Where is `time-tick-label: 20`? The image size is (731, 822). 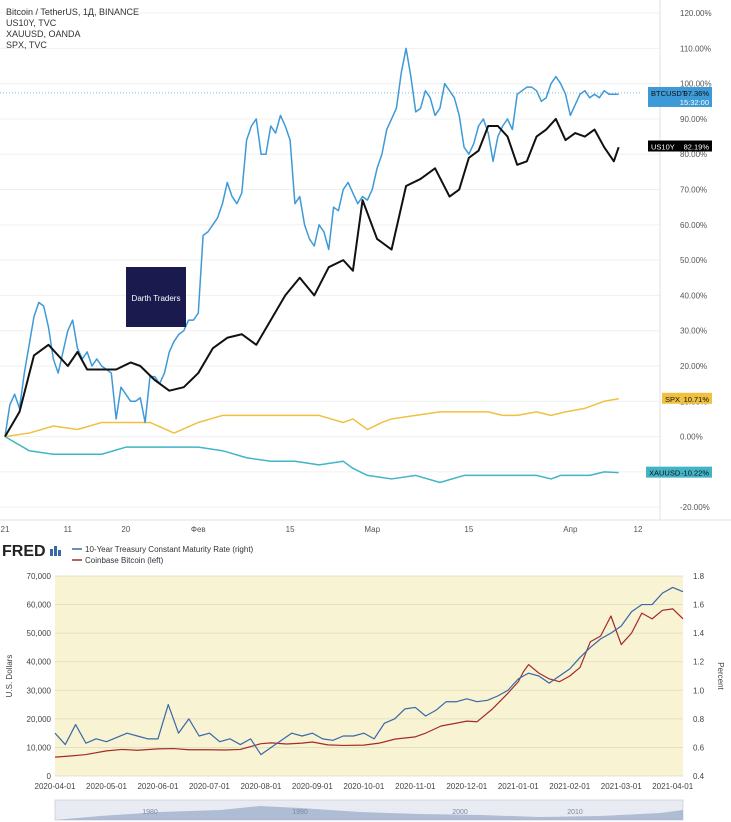 time-tick-label: 20 is located at coordinates (125, 529).